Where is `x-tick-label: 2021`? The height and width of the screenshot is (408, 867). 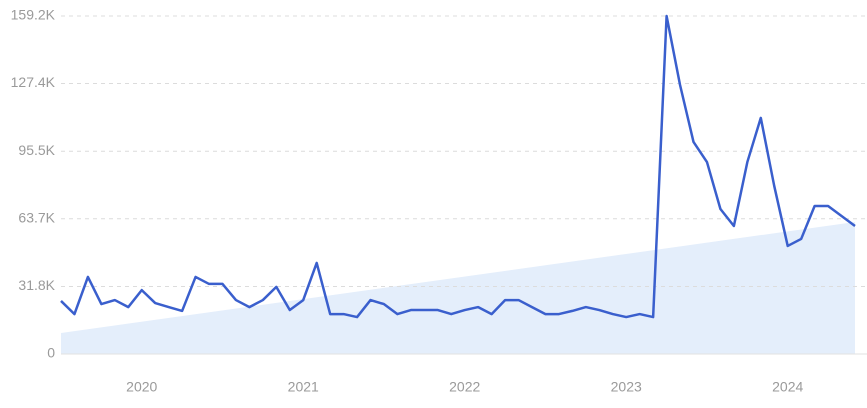
x-tick-label: 2021 is located at coordinates (303, 387).